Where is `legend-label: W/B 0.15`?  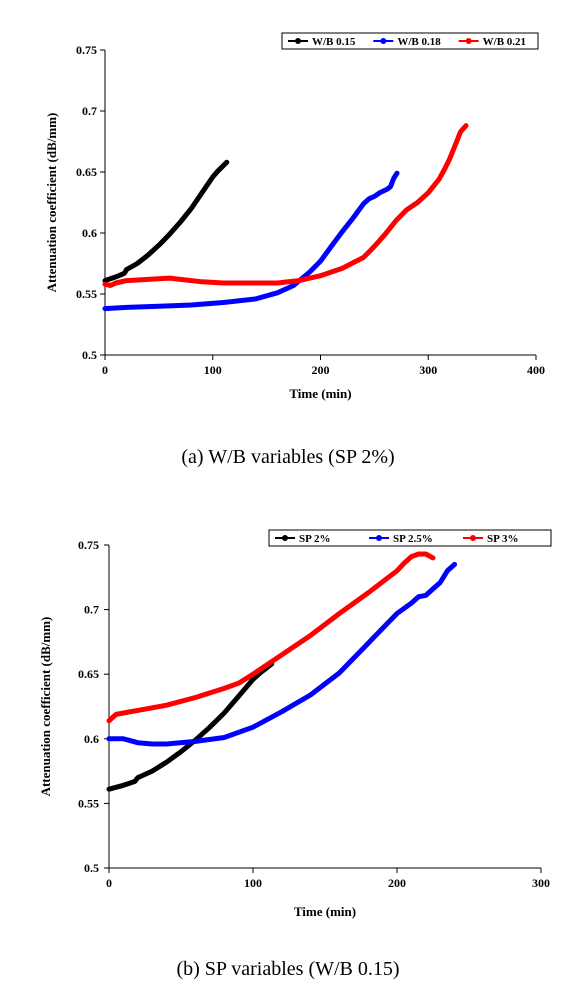
legend-label: W/B 0.15 is located at coordinates (334, 42).